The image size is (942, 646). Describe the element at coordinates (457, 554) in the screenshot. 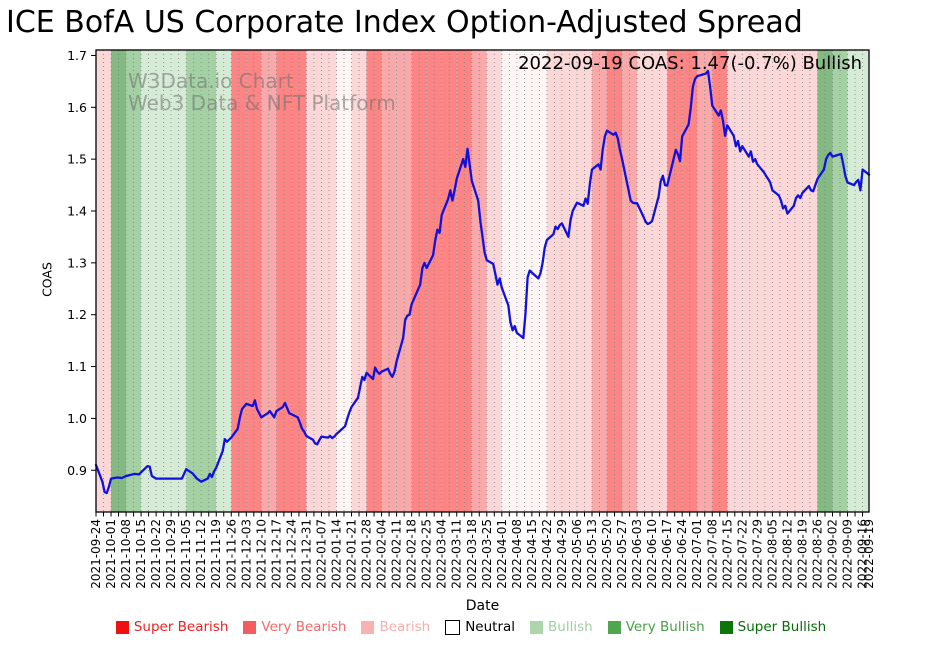

I see `x-tick-label: 2022-03-11` at that location.